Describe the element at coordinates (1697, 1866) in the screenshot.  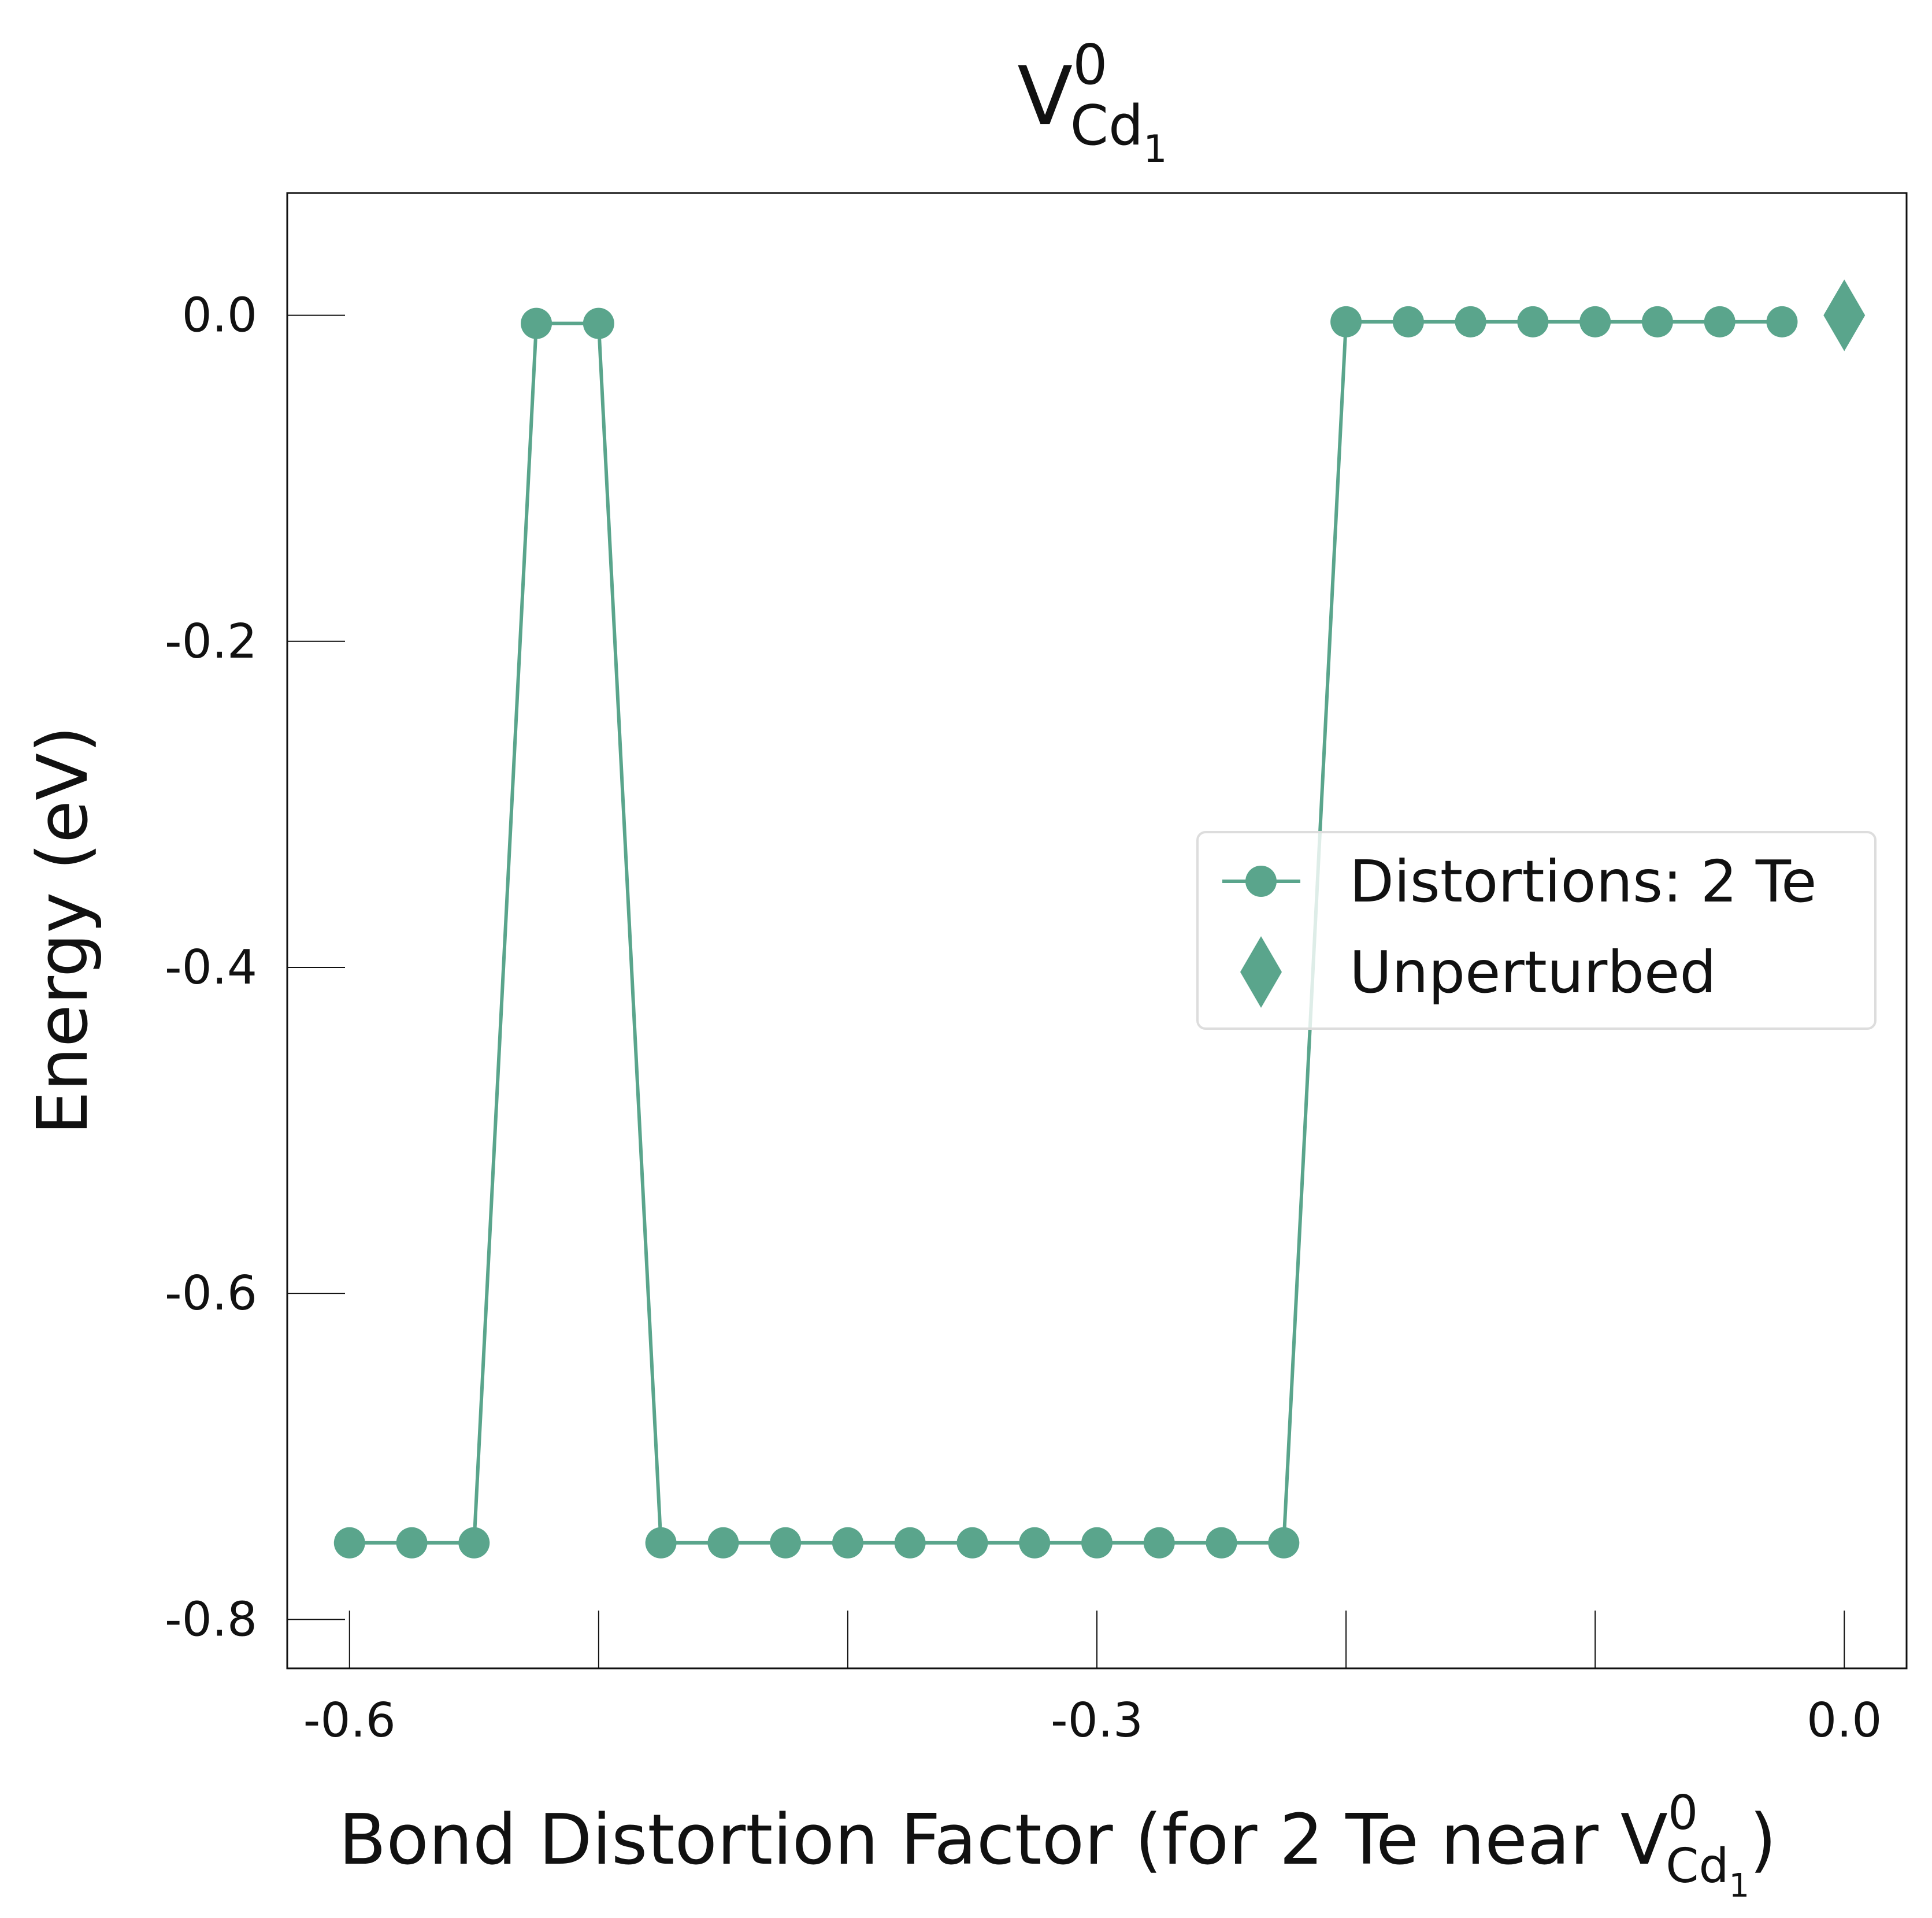
I see `x-label-subscript: Cd` at that location.